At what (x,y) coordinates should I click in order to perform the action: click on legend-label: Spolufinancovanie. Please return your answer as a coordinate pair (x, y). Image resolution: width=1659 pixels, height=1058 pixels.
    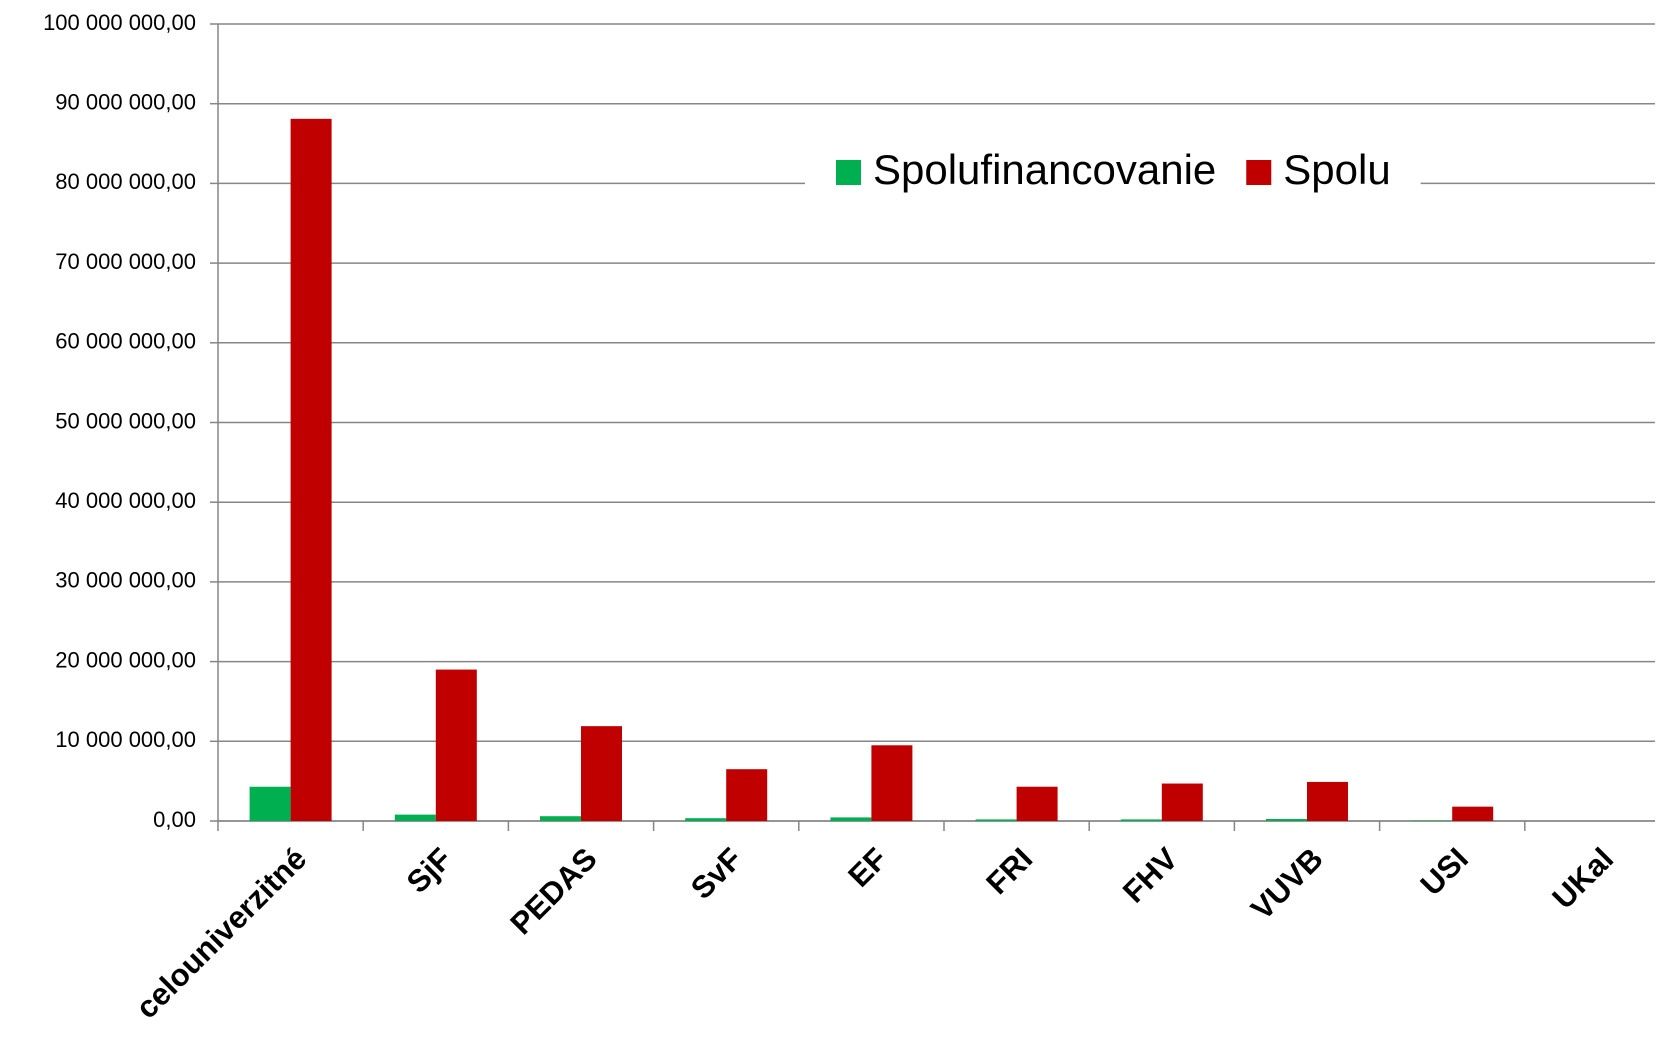
    Looking at the image, I should click on (1044, 169).